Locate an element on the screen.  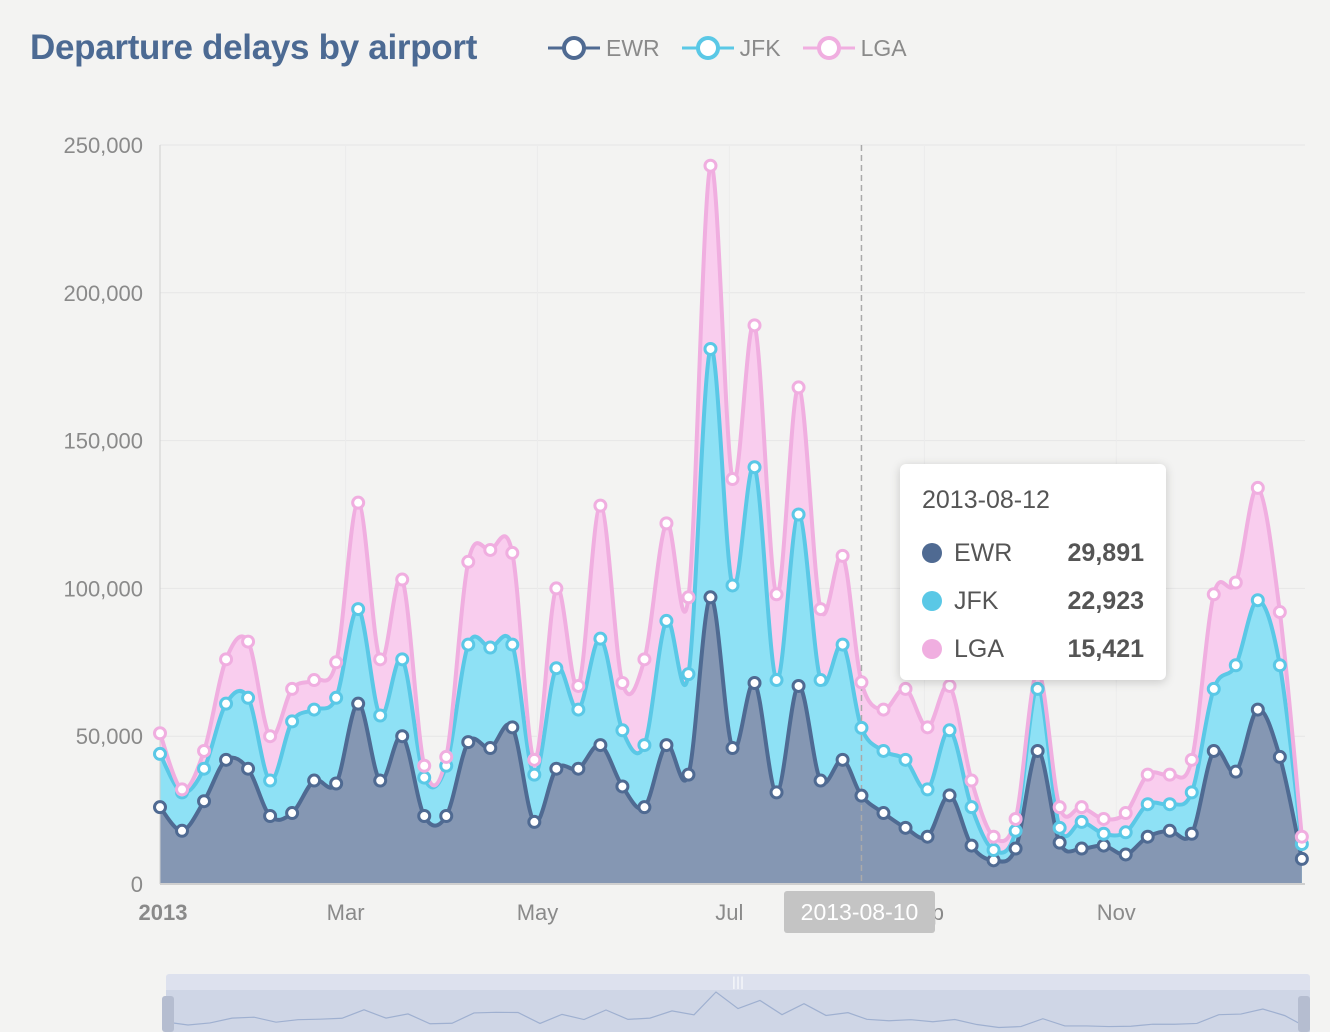
legend-item-lga: LGA is located at coordinates (854, 48).